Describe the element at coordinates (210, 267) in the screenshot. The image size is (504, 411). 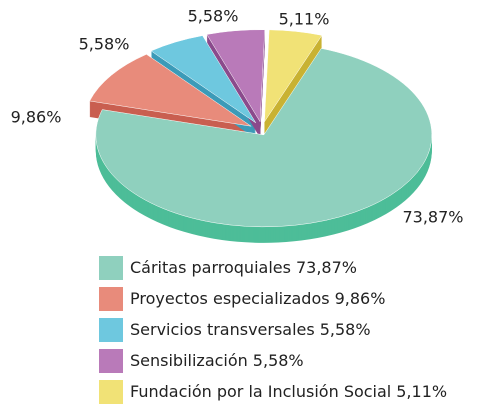
I see `legend-name: Cáritas parroquiales` at that location.